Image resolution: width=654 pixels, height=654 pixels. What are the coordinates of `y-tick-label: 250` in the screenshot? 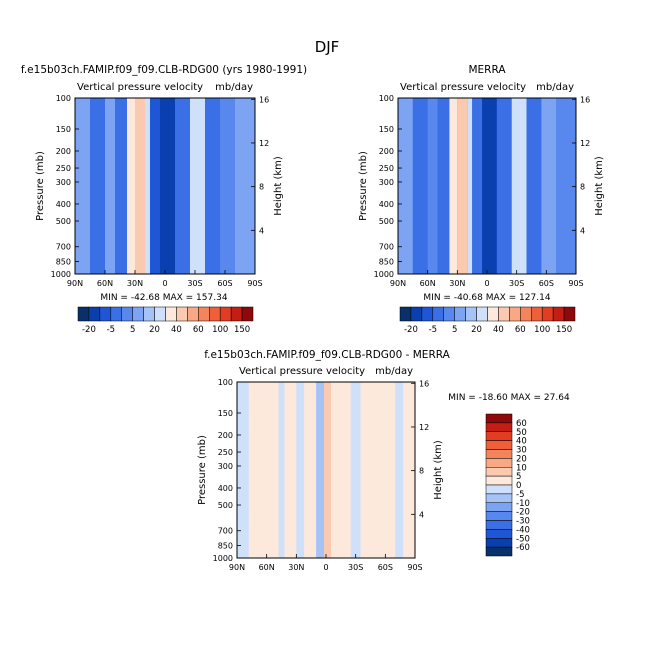 It's located at (63, 168).